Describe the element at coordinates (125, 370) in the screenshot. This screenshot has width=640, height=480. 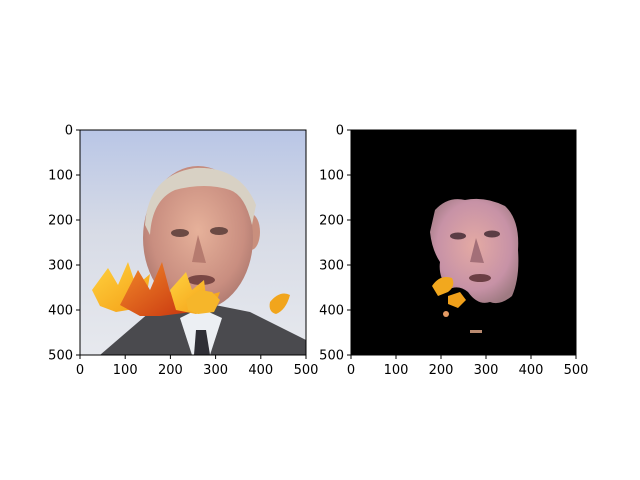
I see `left-x-tick-label: 100` at that location.